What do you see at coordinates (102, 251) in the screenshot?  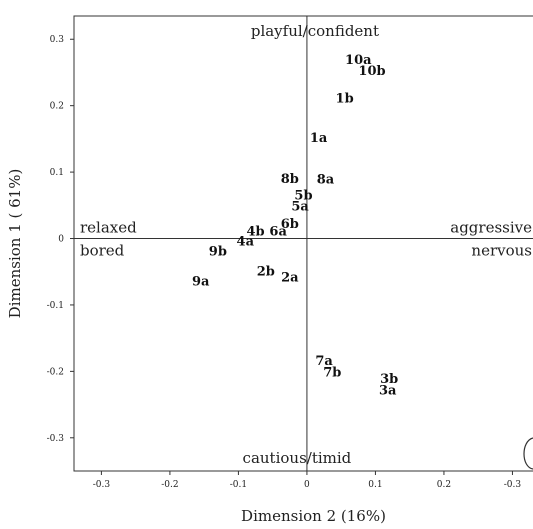 I see `quadrant-label-left-lower: bored` at bounding box center [102, 251].